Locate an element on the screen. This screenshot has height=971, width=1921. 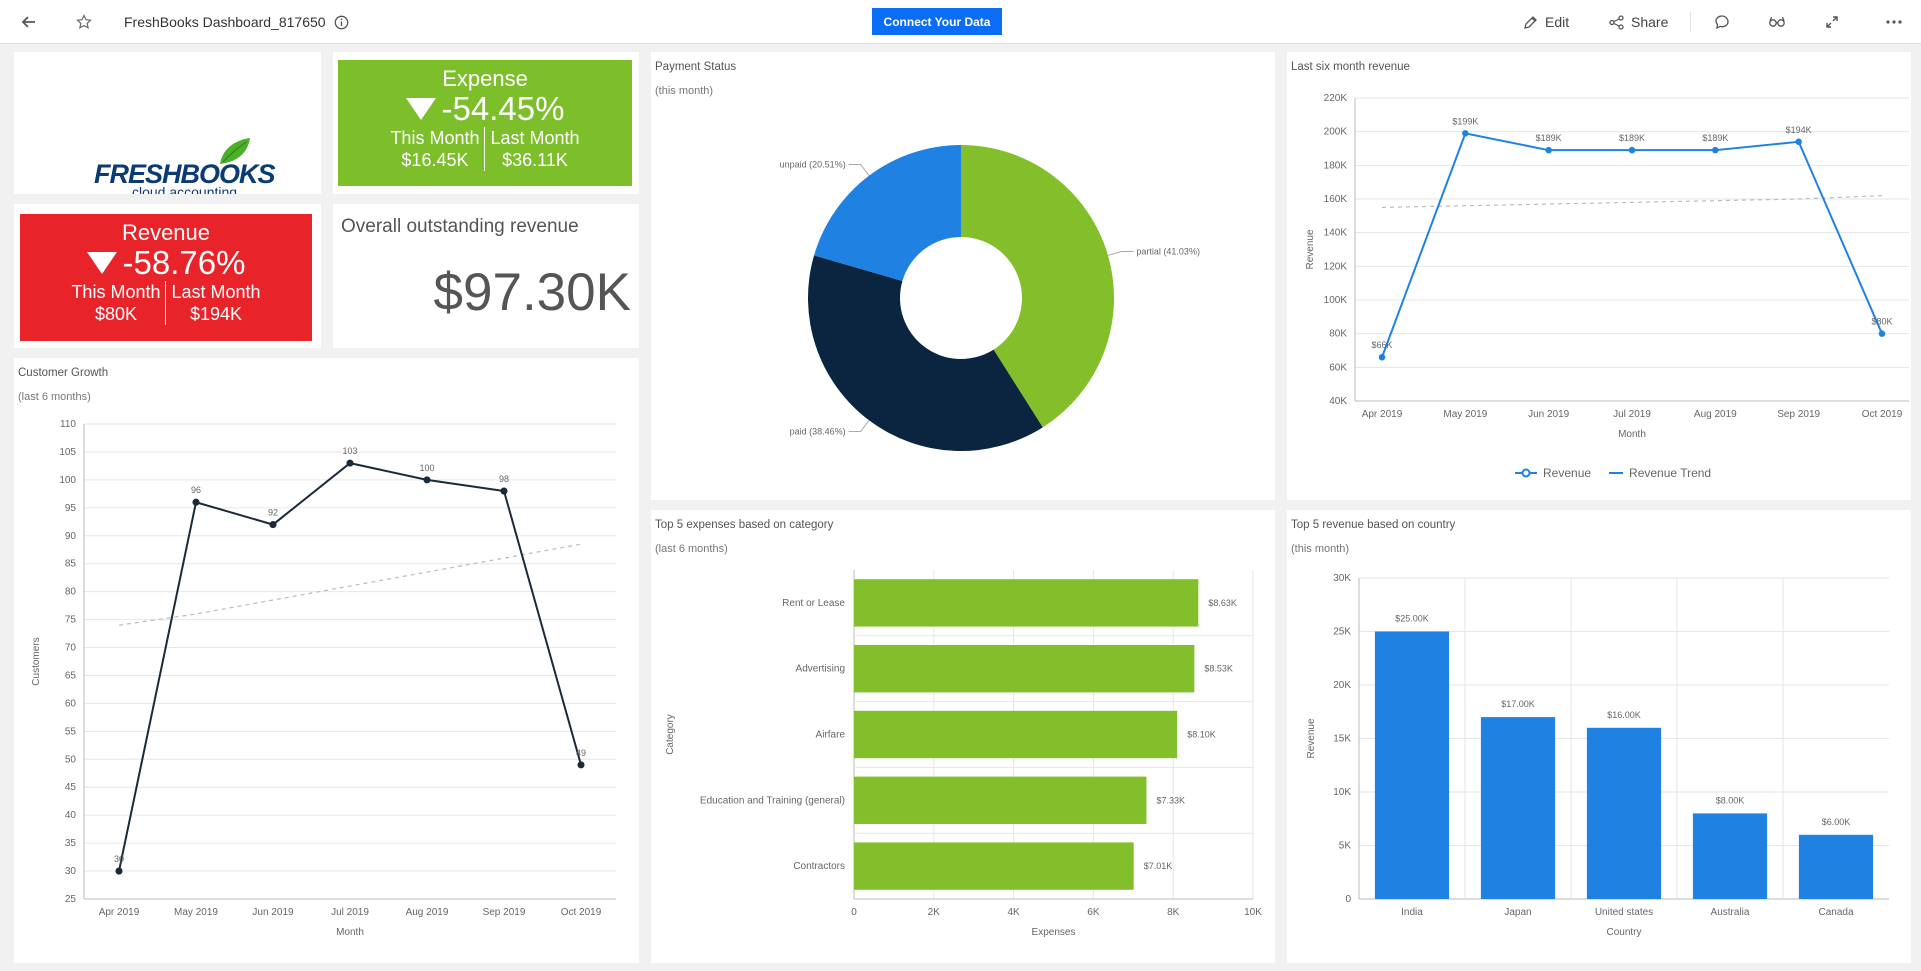
y-tick-label: 110 is located at coordinates (68, 424).